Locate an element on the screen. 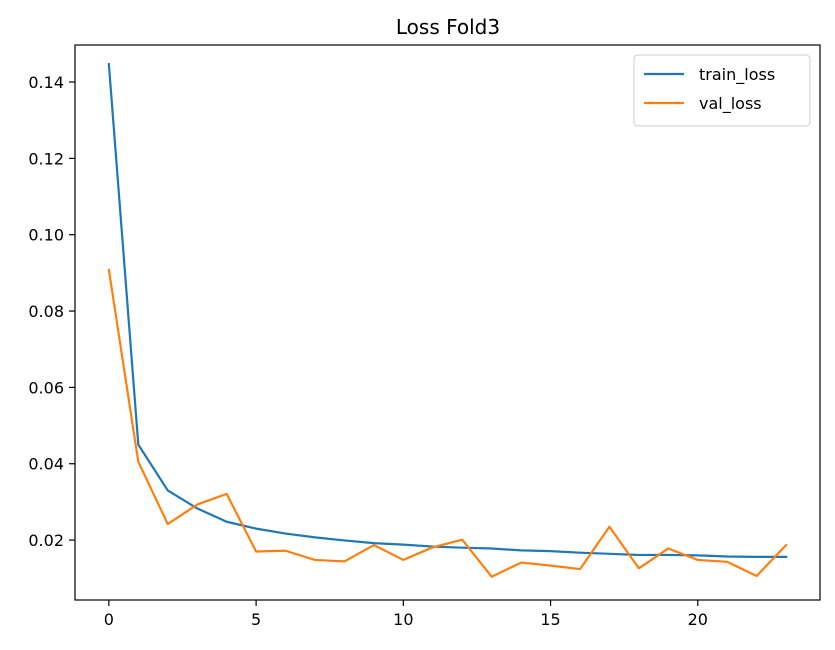 This screenshot has width=835, height=650. x-tick-label: 15 is located at coordinates (550, 619).